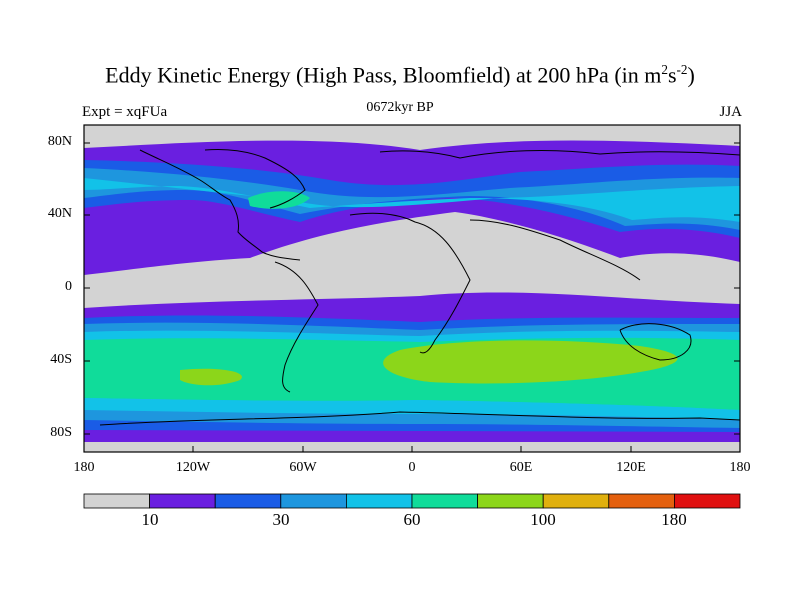 This screenshot has height=600, width=800. Describe the element at coordinates (740, 467) in the screenshot. I see `lon-label-180e: 180` at that location.